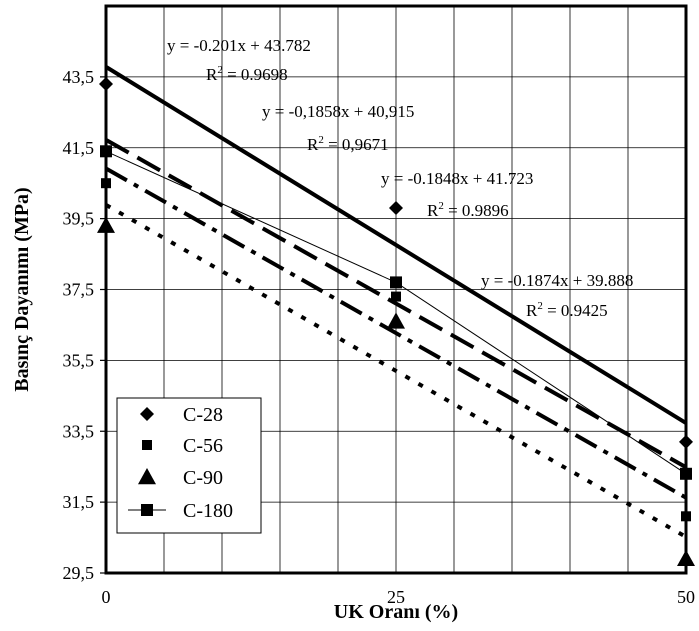 This screenshot has height=631, width=699. What do you see at coordinates (79, 290) in the screenshot?
I see `y-tick-label: 37,5` at bounding box center [79, 290].